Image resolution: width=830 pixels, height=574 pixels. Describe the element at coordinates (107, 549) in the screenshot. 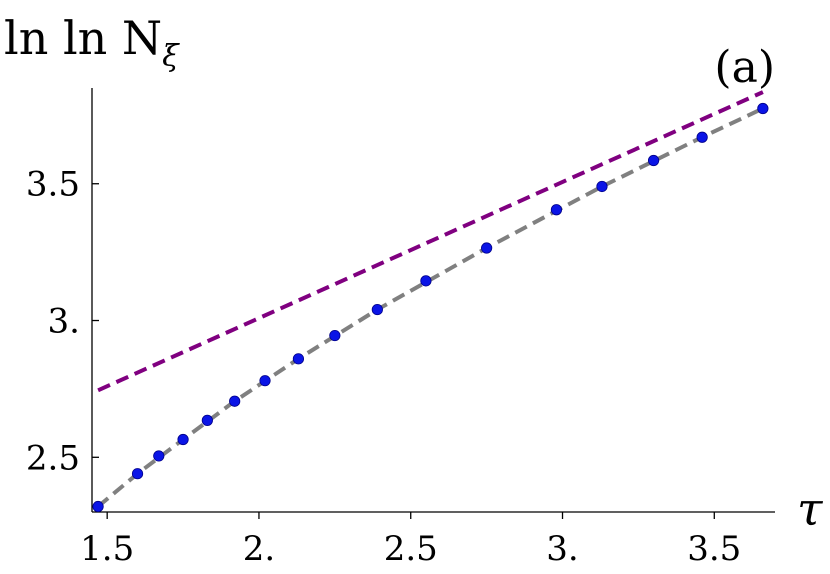

I see `x-tick-label: 1.5` at that location.